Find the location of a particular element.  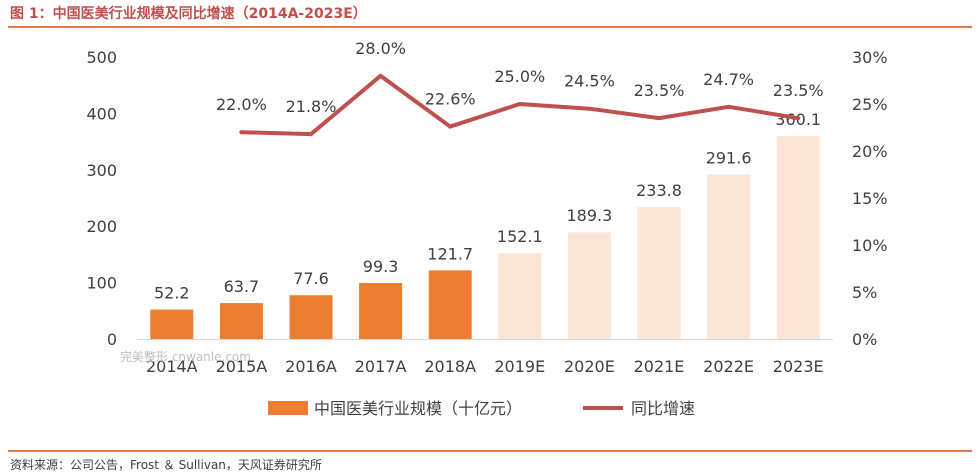

y-right-tick-label: 20% is located at coordinates (870, 151).